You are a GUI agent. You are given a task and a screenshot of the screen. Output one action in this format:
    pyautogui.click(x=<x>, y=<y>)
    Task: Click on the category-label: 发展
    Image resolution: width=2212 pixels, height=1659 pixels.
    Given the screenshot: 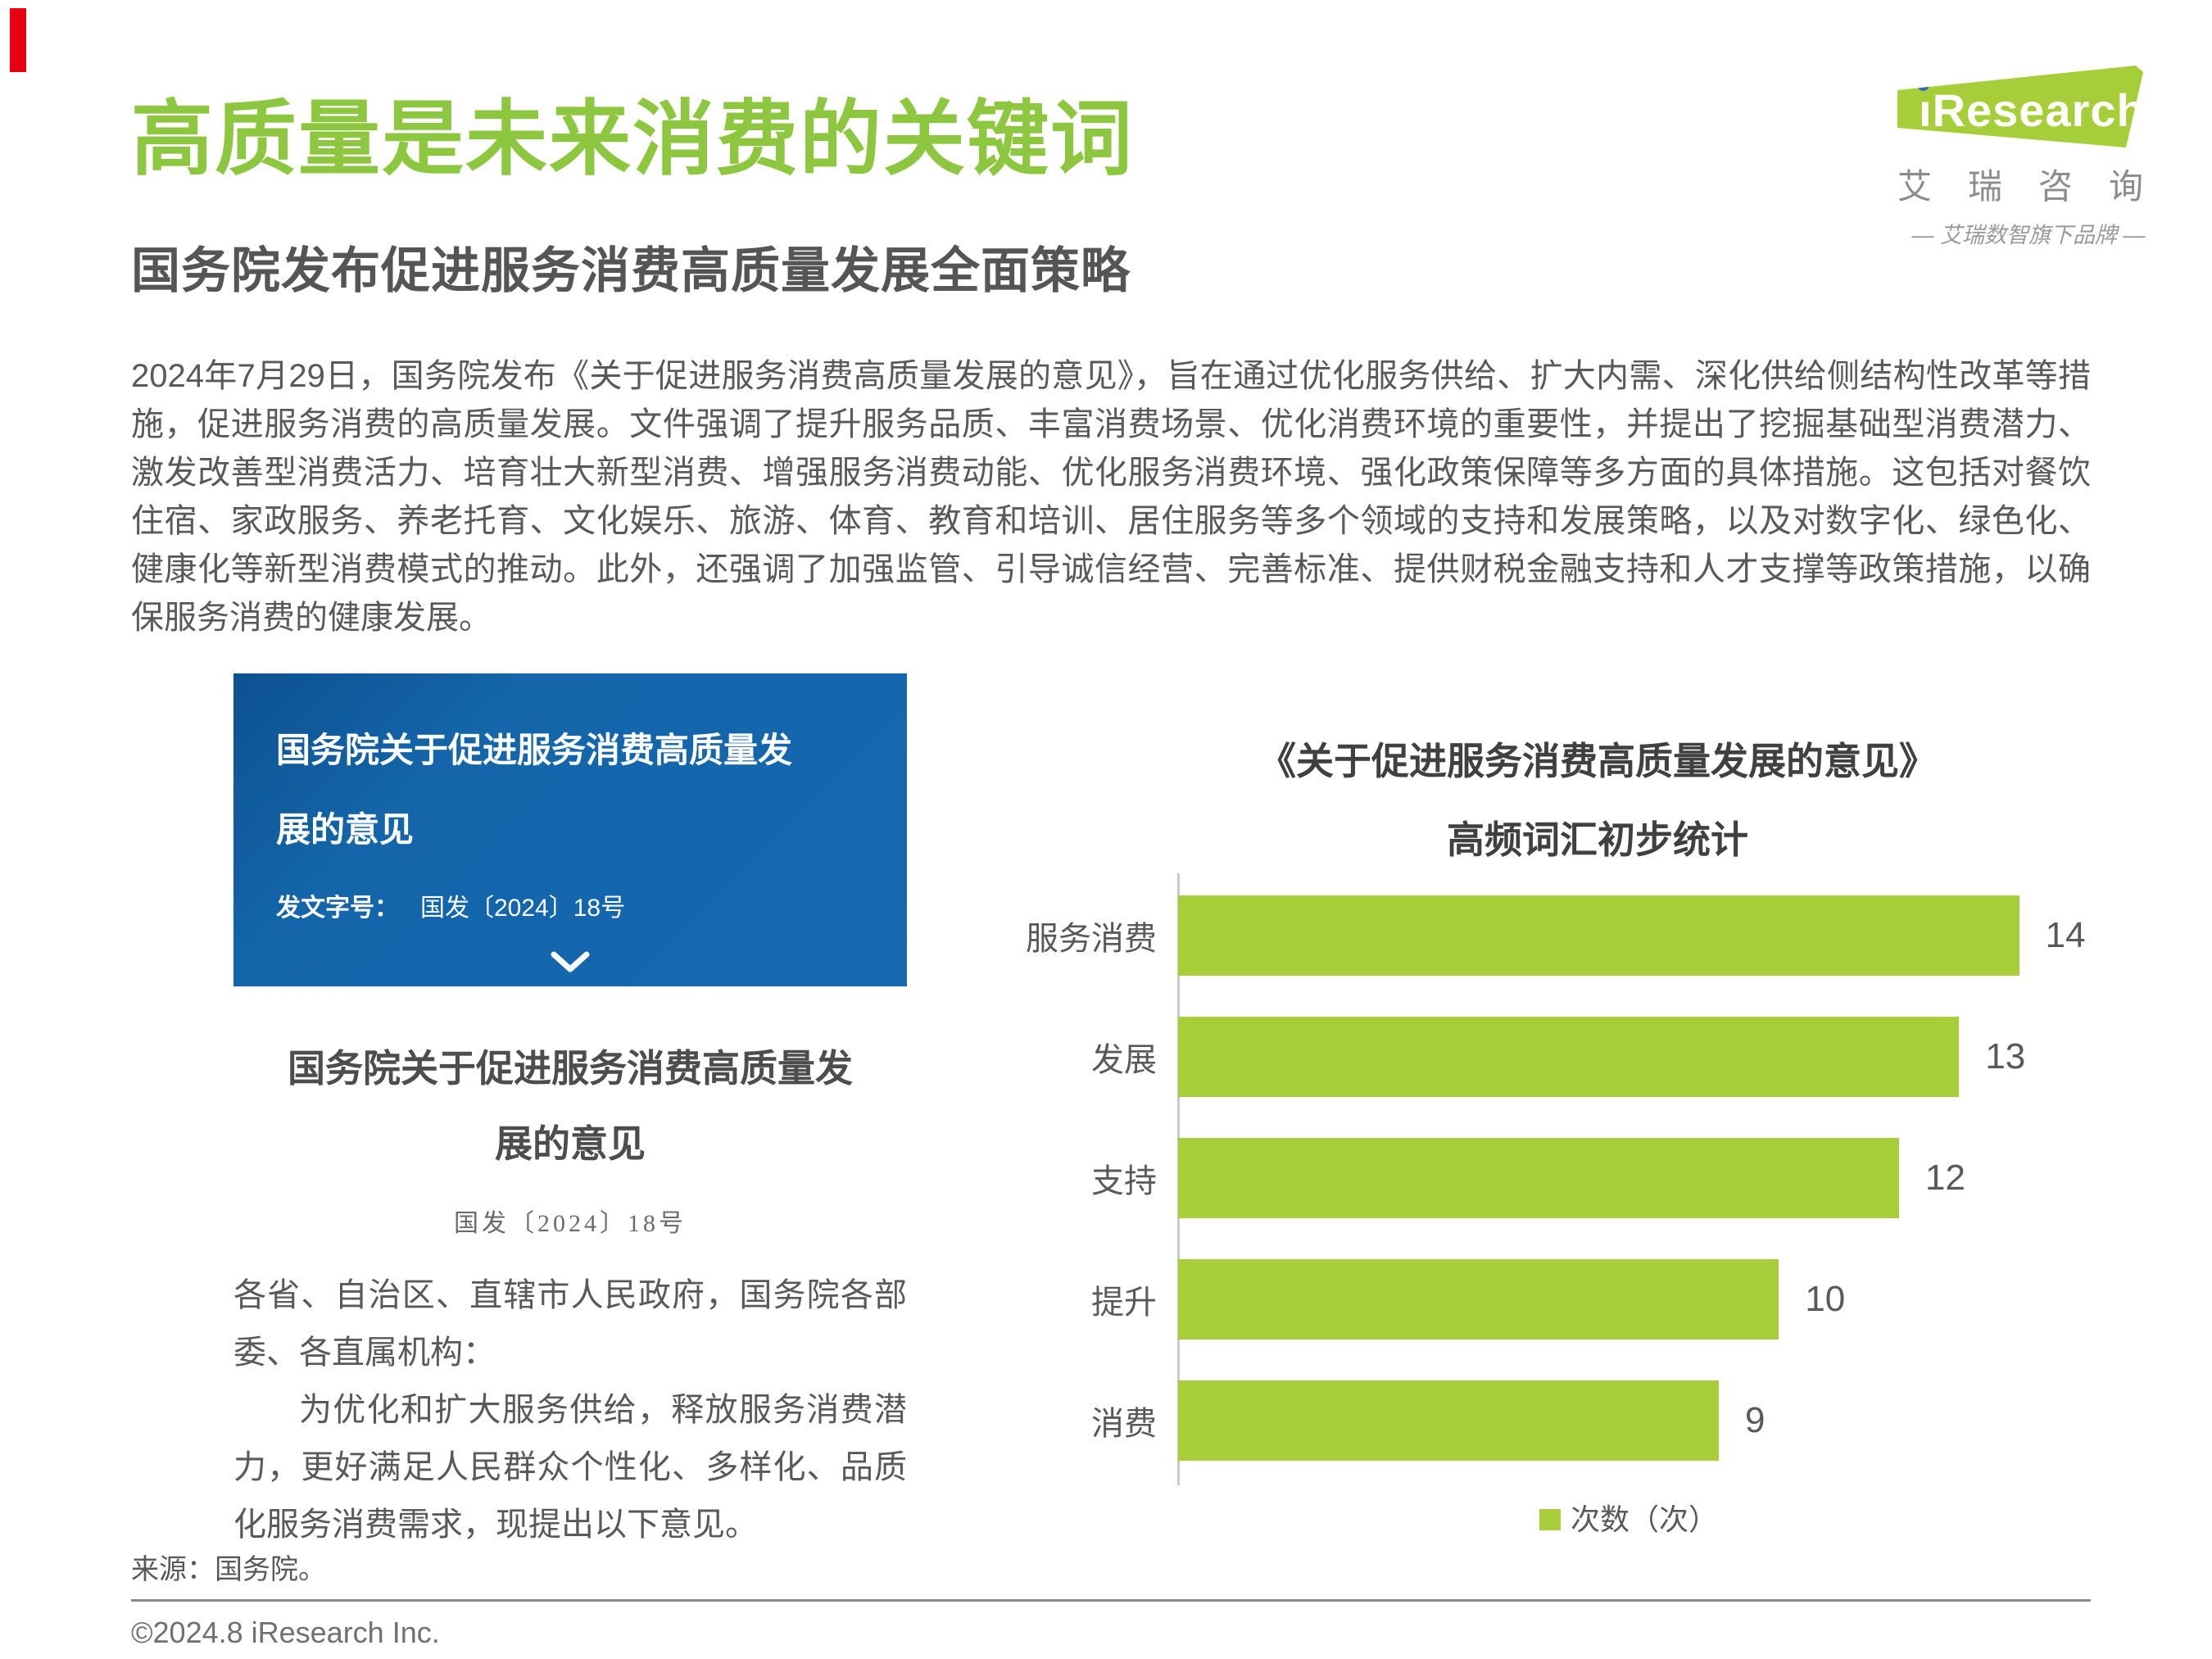 What is the action you would take?
    pyautogui.click(x=1124, y=1060)
    